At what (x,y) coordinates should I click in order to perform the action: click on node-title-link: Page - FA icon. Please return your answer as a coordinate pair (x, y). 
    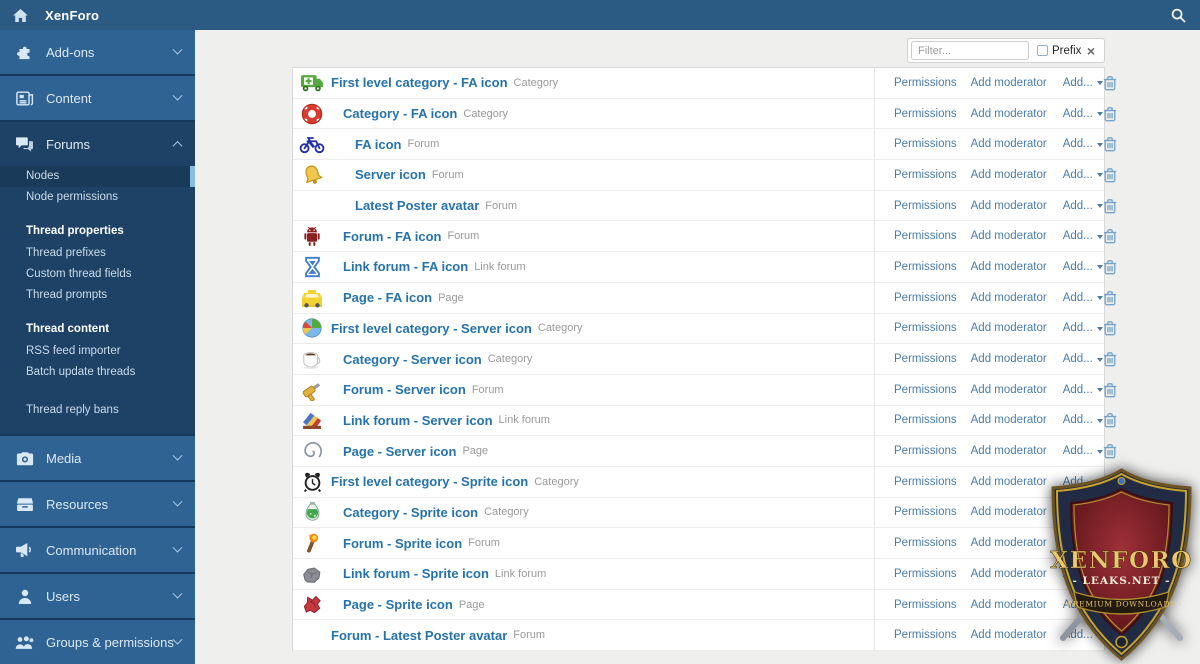
    Looking at the image, I should click on (388, 298).